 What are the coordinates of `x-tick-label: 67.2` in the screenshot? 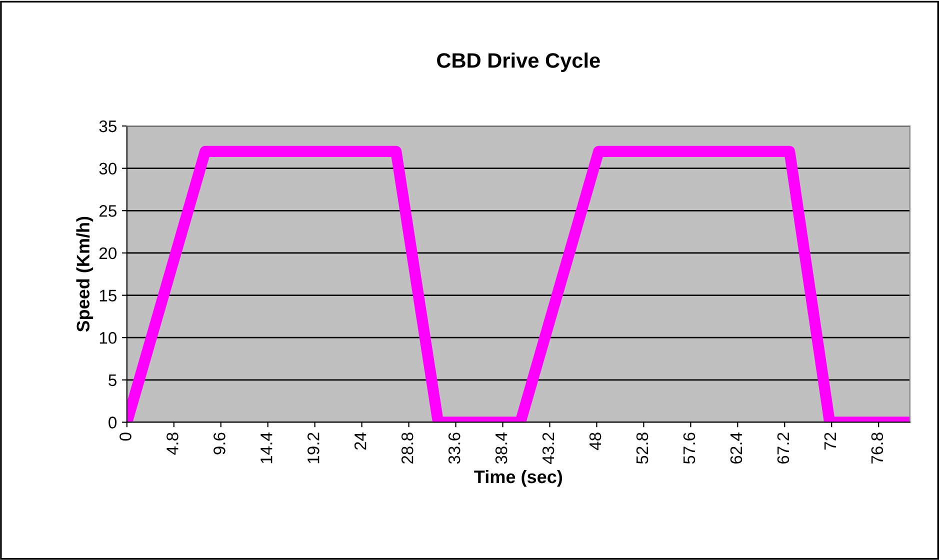 It's located at (783, 448).